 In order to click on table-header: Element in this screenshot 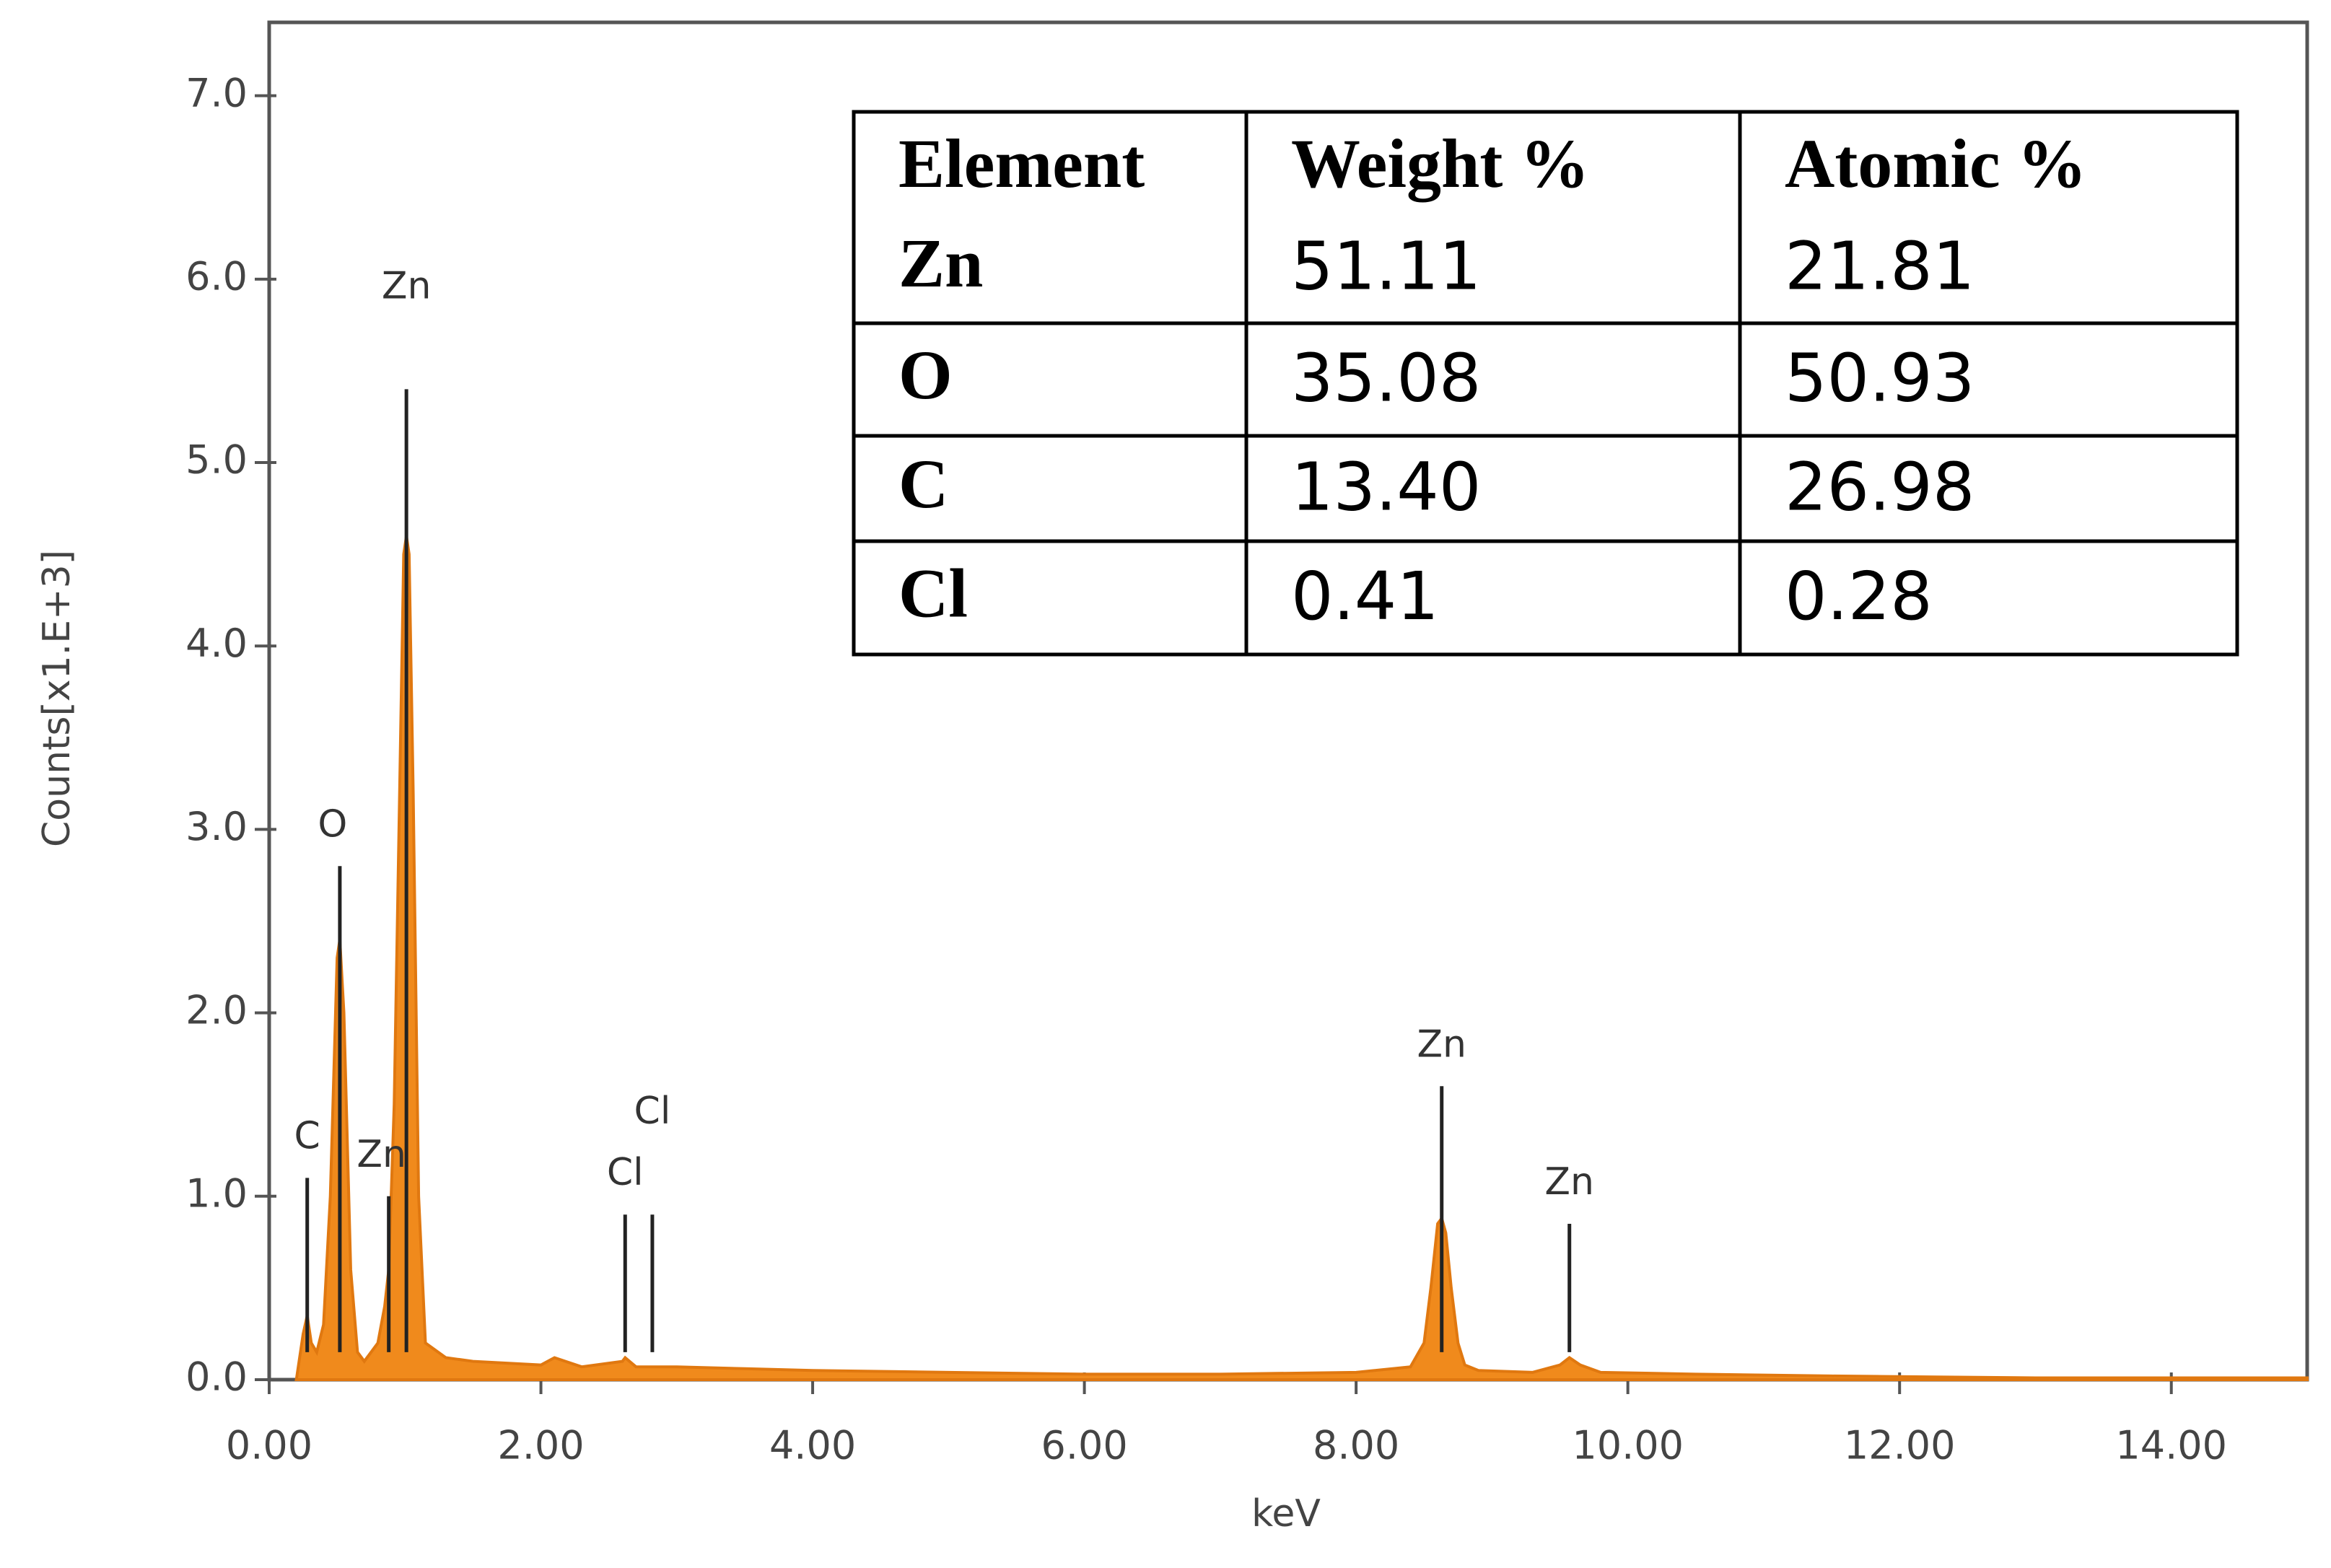, I will do `click(1021, 163)`.